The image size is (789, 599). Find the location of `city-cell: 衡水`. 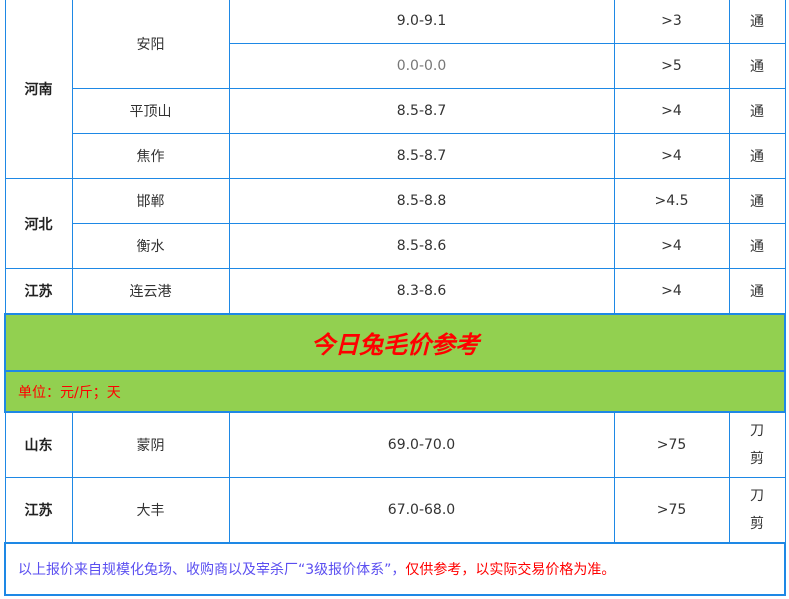

city-cell: 衡水 is located at coordinates (150, 246).